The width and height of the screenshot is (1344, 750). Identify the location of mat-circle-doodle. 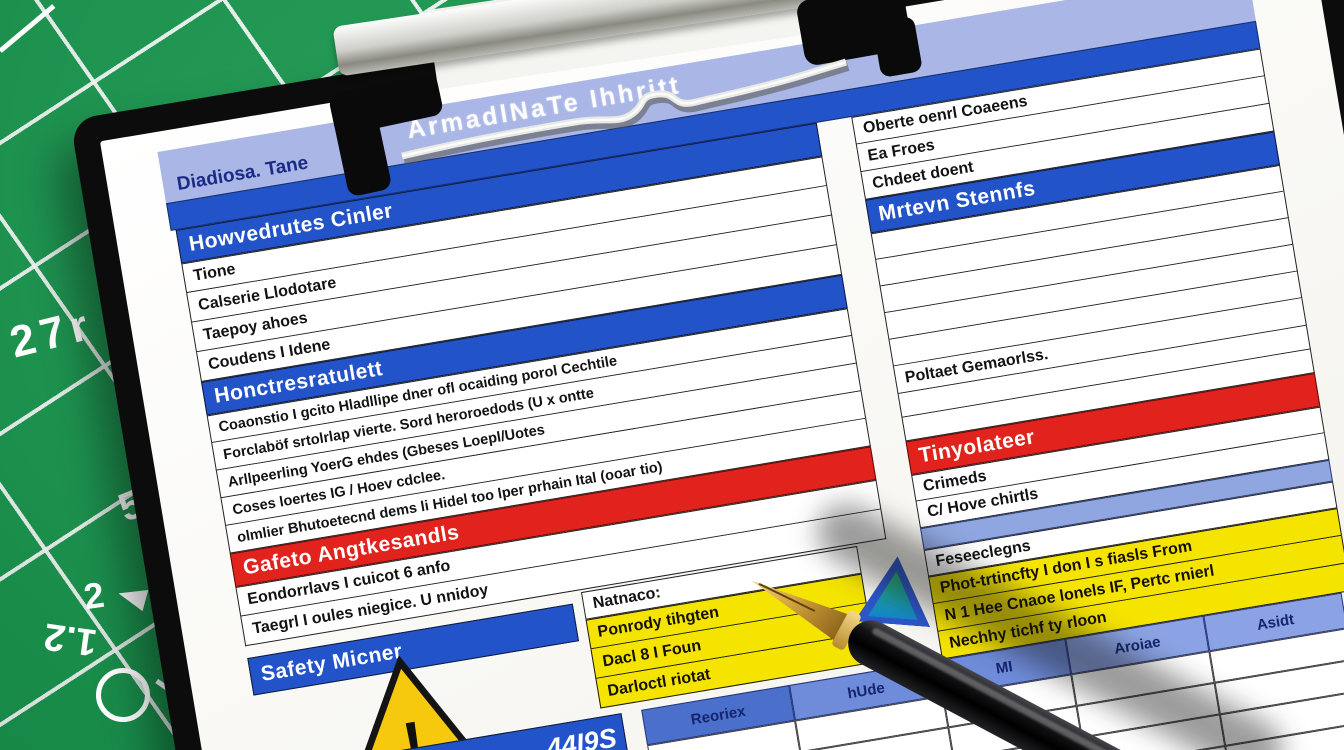
(123, 695).